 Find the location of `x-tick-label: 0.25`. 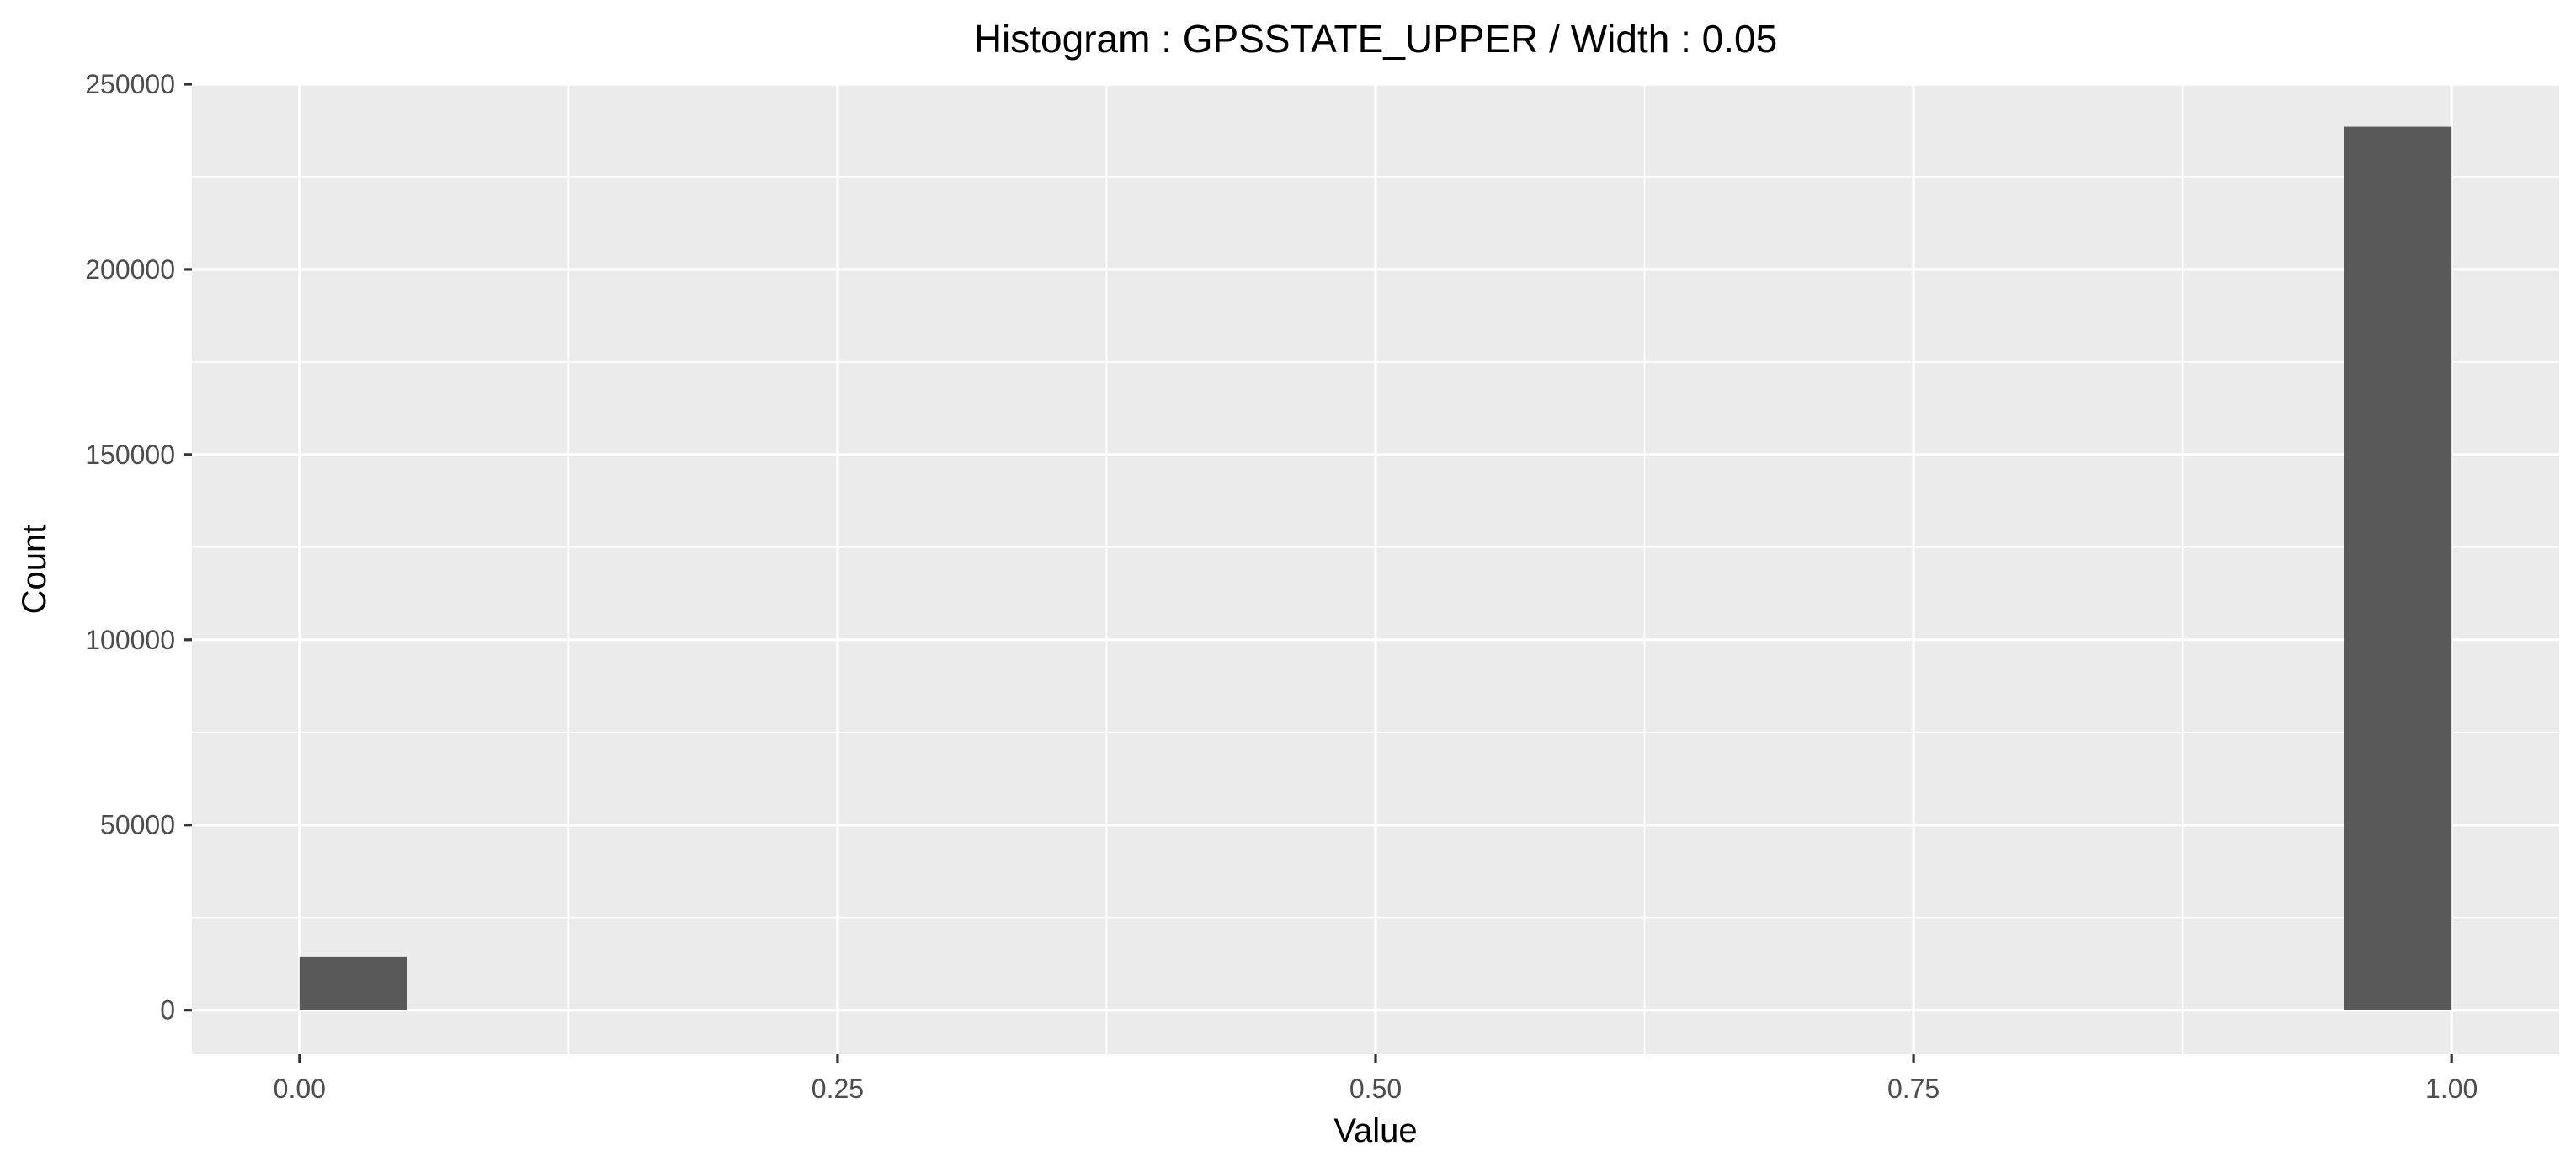

x-tick-label: 0.25 is located at coordinates (838, 1089).